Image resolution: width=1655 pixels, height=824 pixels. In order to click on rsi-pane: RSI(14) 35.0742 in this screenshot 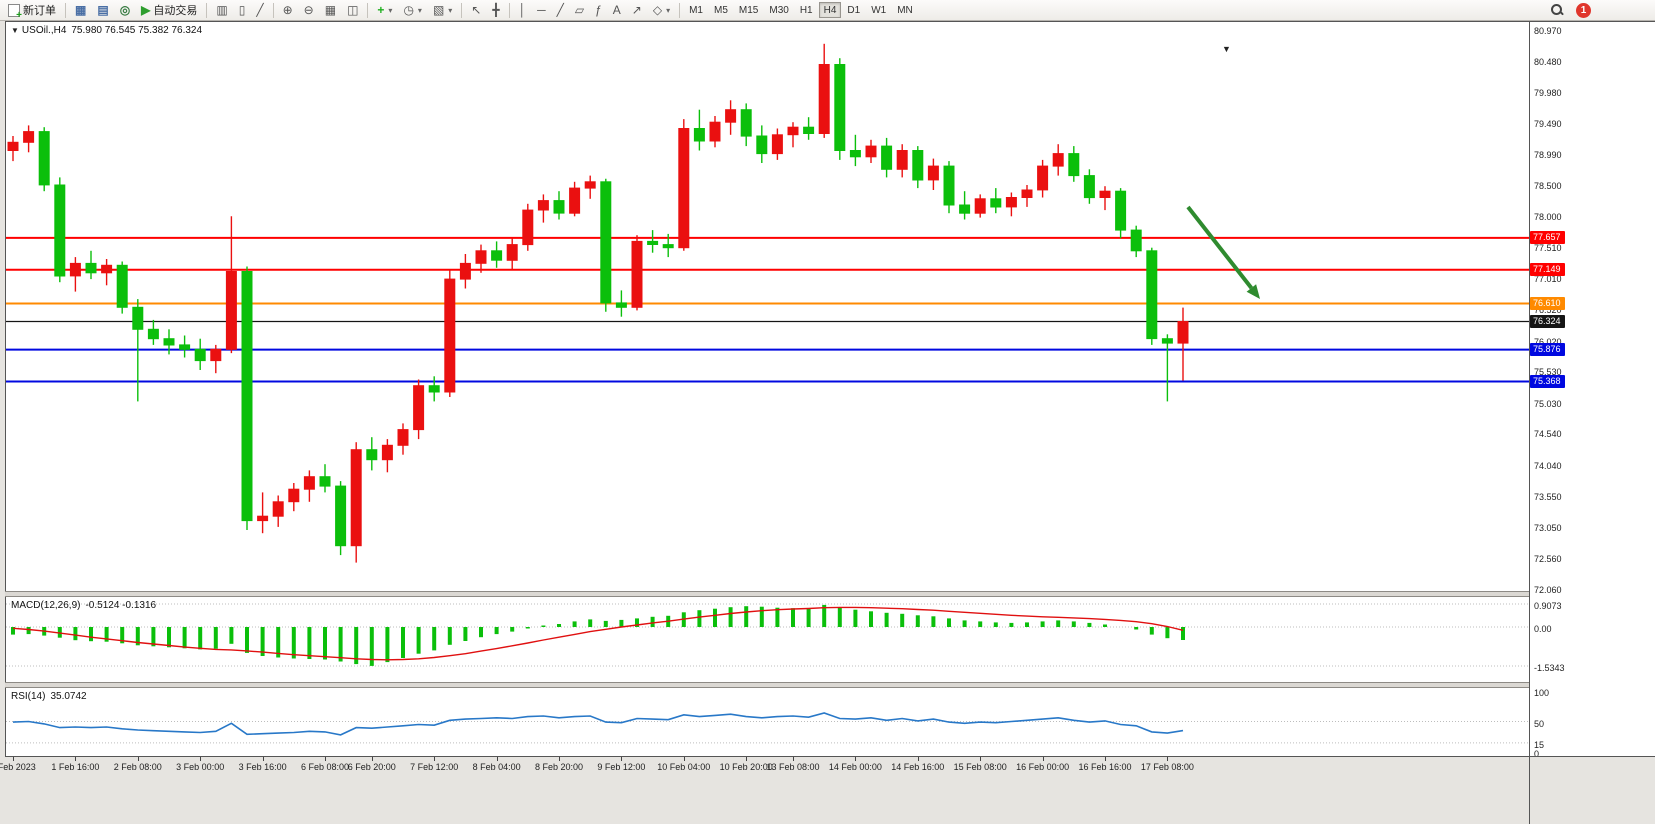, I will do `click(767, 722)`.